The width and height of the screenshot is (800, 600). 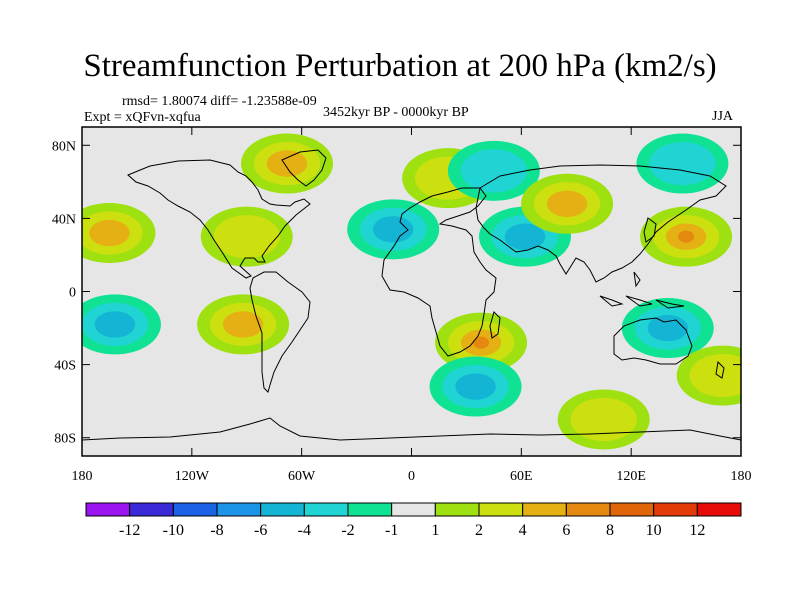 I want to click on coast-north-america, so click(x=219, y=219).